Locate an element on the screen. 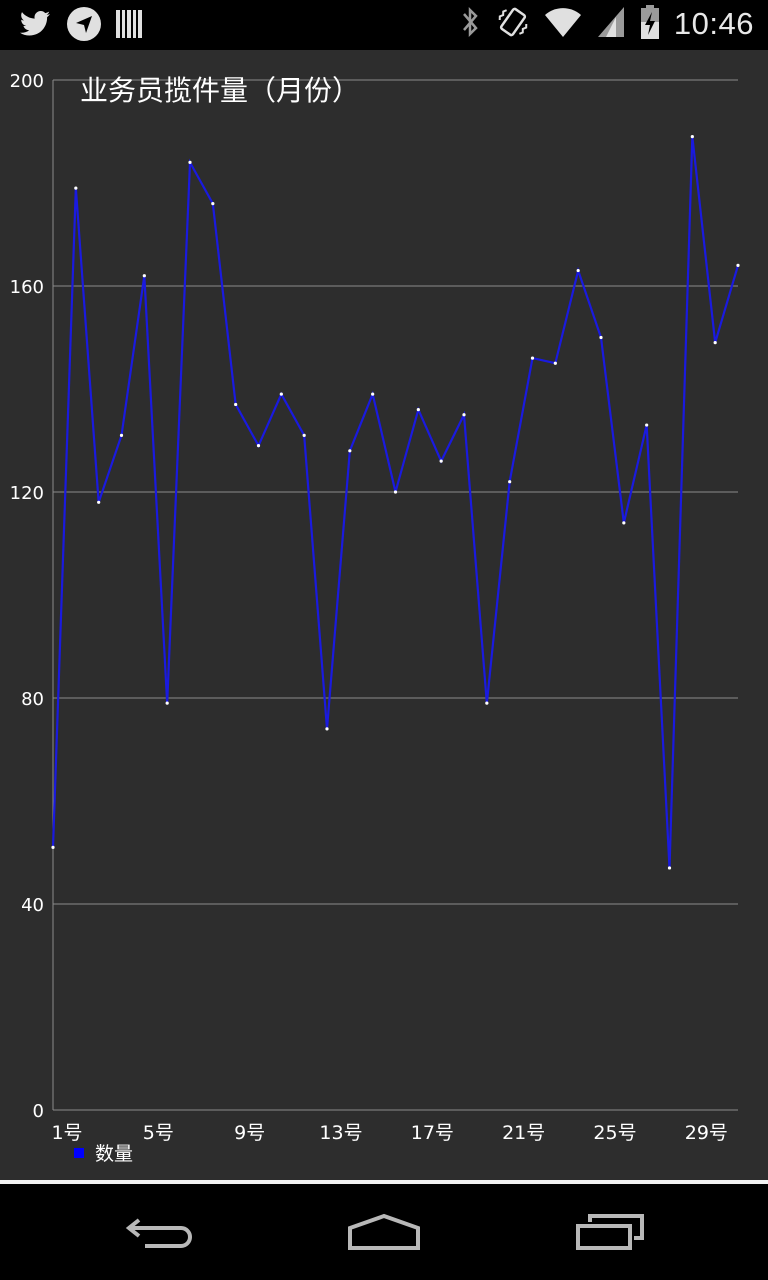 The height and width of the screenshot is (1280, 768). status-bar: 10:46 is located at coordinates (384, 25).